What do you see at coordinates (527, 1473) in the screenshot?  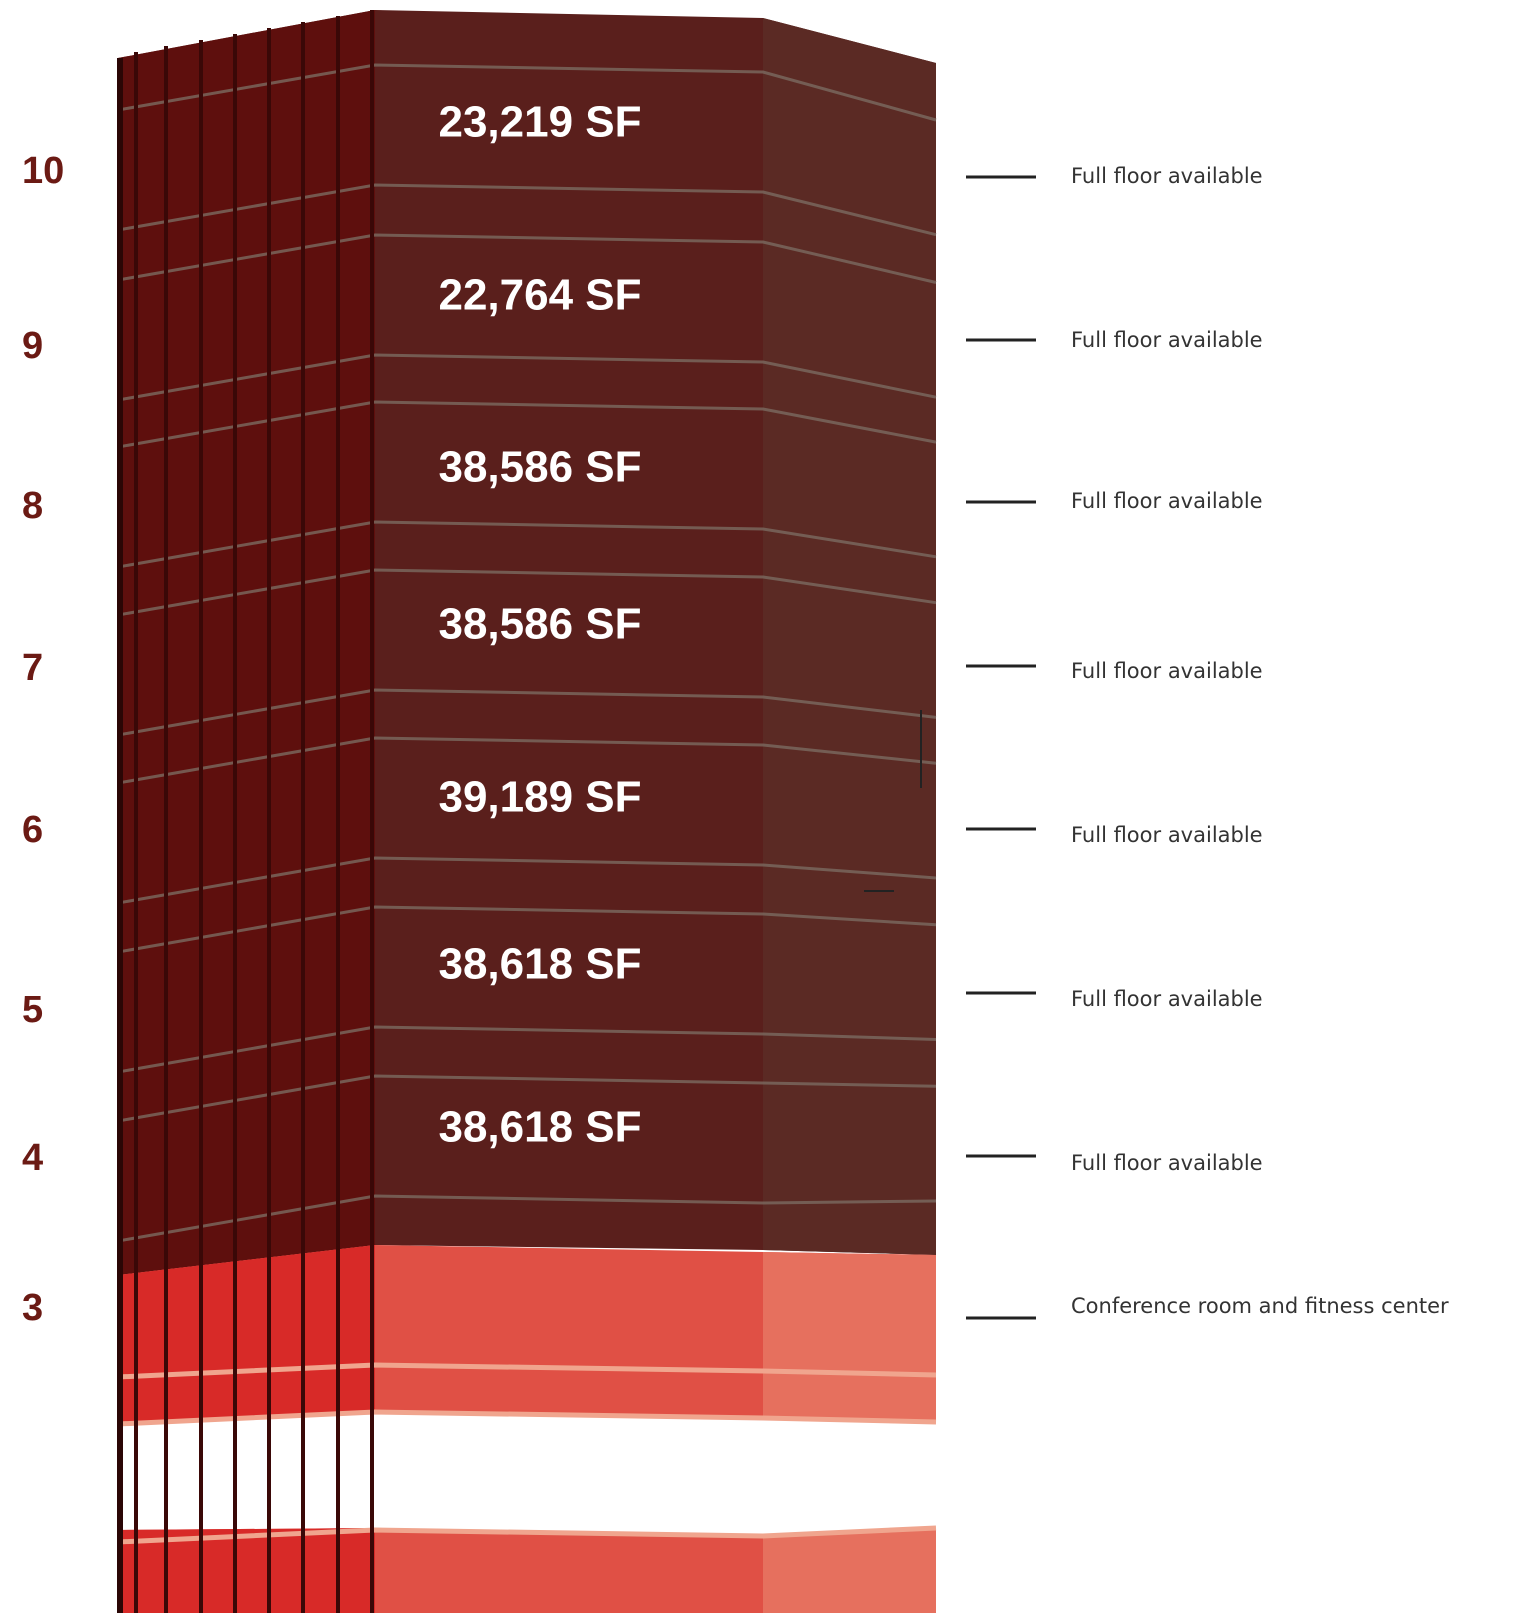 I see `lobby-glass` at bounding box center [527, 1473].